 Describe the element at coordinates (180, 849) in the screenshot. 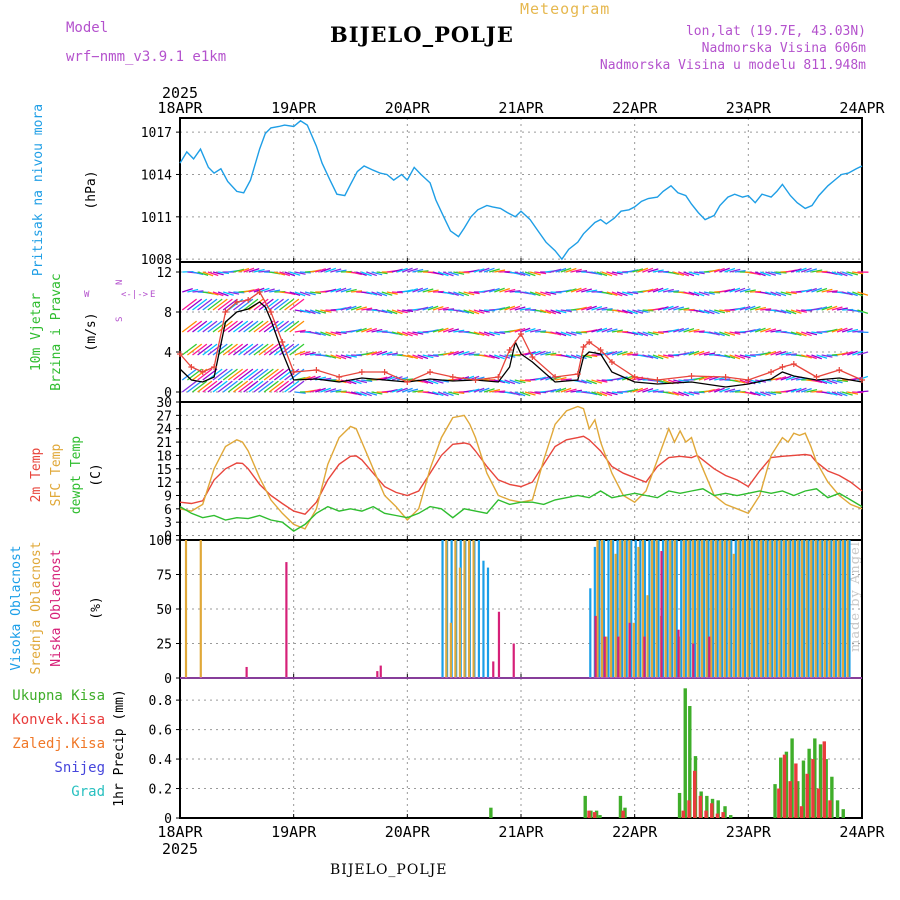

I see `year-label-bottom: 2025` at that location.